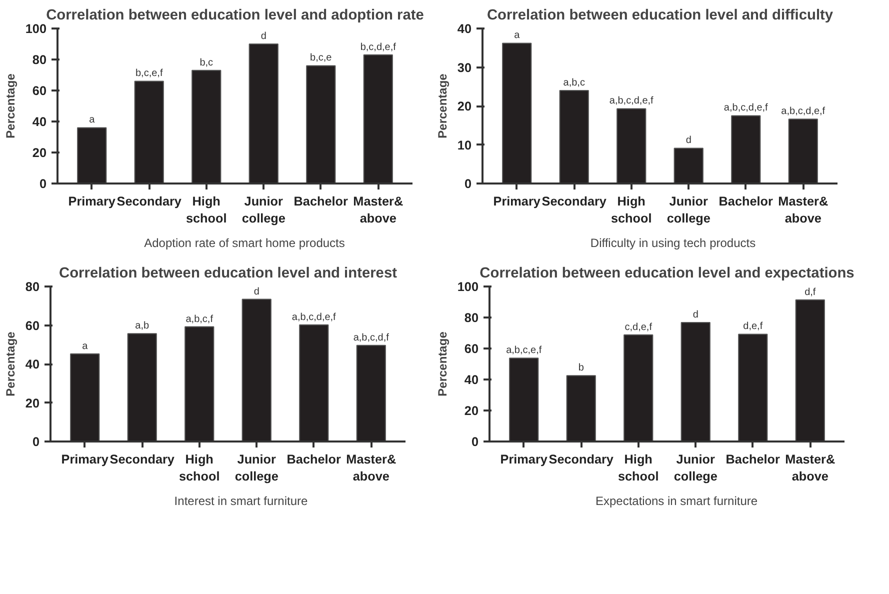 This screenshot has height=594, width=889. I want to click on annotation: b,c, so click(207, 62).